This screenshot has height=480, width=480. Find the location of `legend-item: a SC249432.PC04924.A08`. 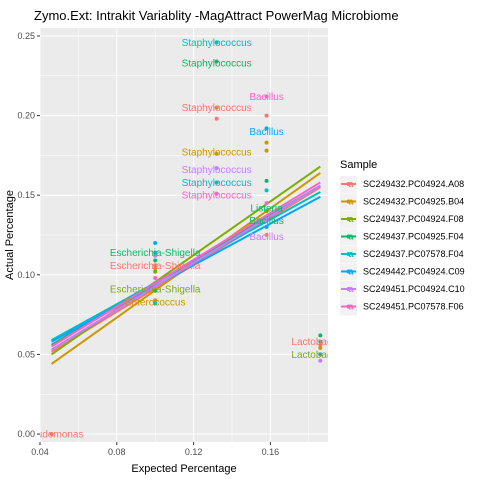

legend-item: a SC249432.PC04924.A08 is located at coordinates (402, 184).